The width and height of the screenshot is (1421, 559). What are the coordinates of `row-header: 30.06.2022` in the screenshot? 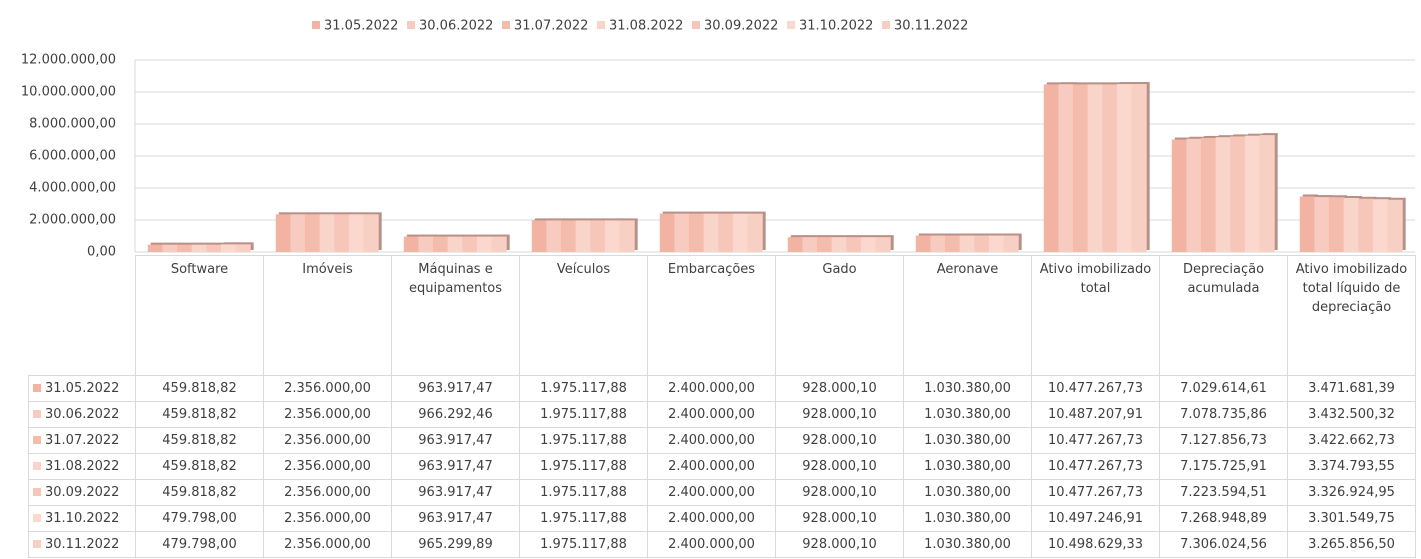 It's located at (82, 414).